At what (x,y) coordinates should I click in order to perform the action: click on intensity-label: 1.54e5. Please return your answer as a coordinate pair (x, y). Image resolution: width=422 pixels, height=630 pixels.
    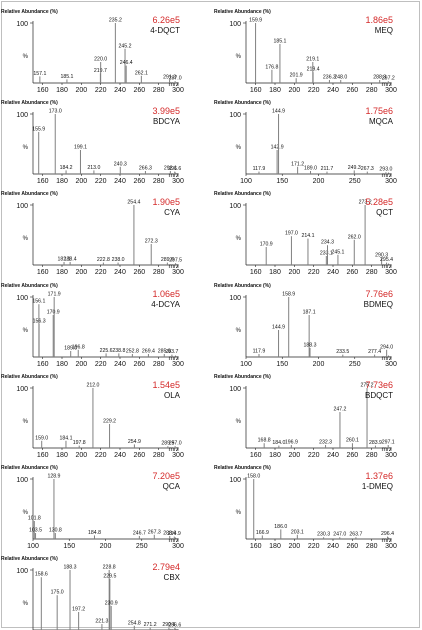
    Looking at the image, I should click on (166, 385).